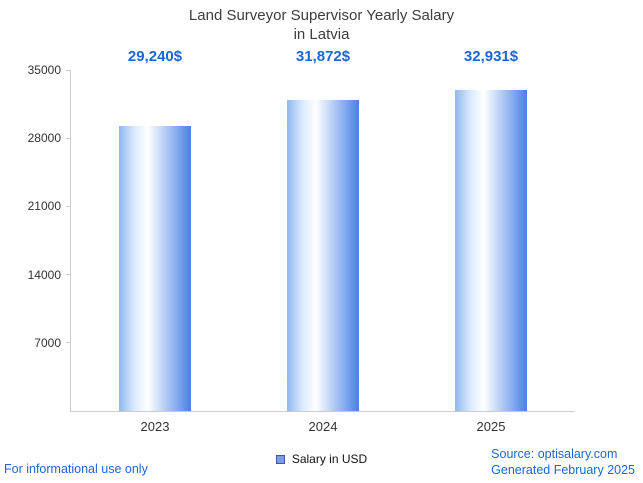  What do you see at coordinates (323, 255) in the screenshot?
I see `bar-2024` at bounding box center [323, 255].